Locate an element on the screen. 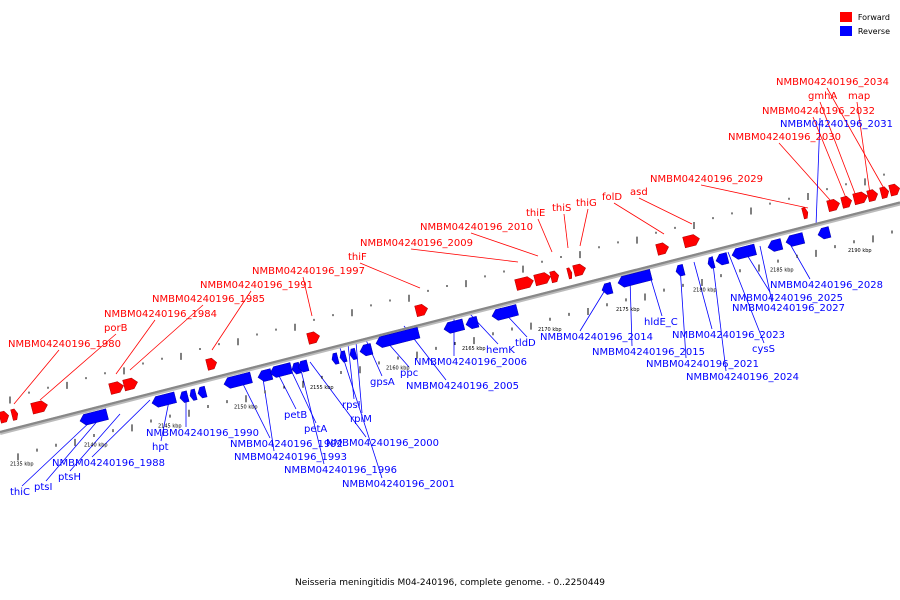 This screenshot has height=600, width=900. forward-gene-label: thiG is located at coordinates (586, 203).